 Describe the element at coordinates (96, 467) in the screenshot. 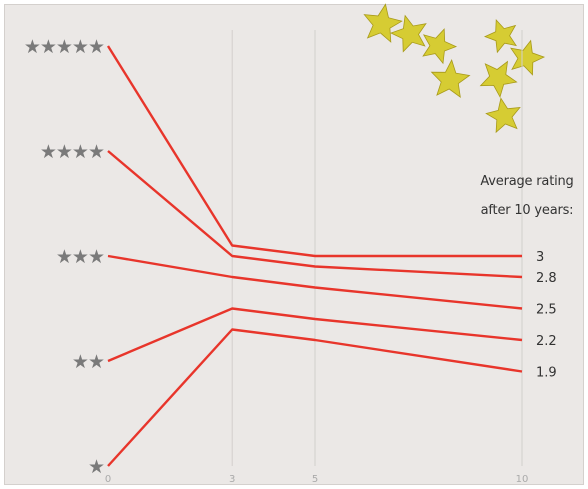

I see `y-tick-label: ★` at that location.